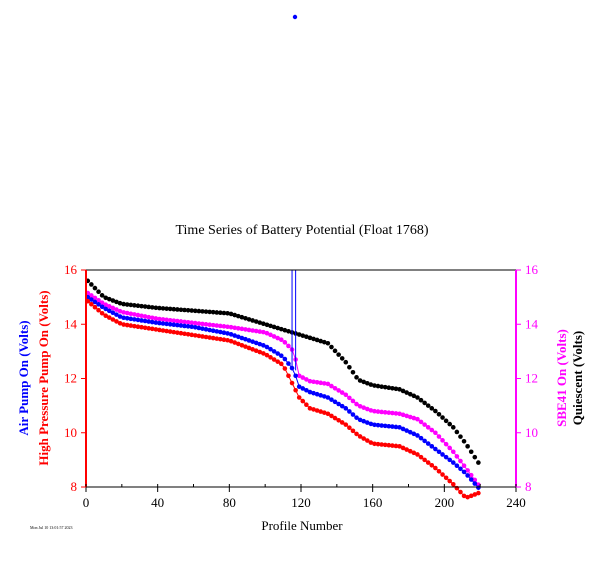 Image resolution: width=603 pixels, height=564 pixels. Describe the element at coordinates (74, 486) in the screenshot. I see `y-tick-label-left: 8` at that location.